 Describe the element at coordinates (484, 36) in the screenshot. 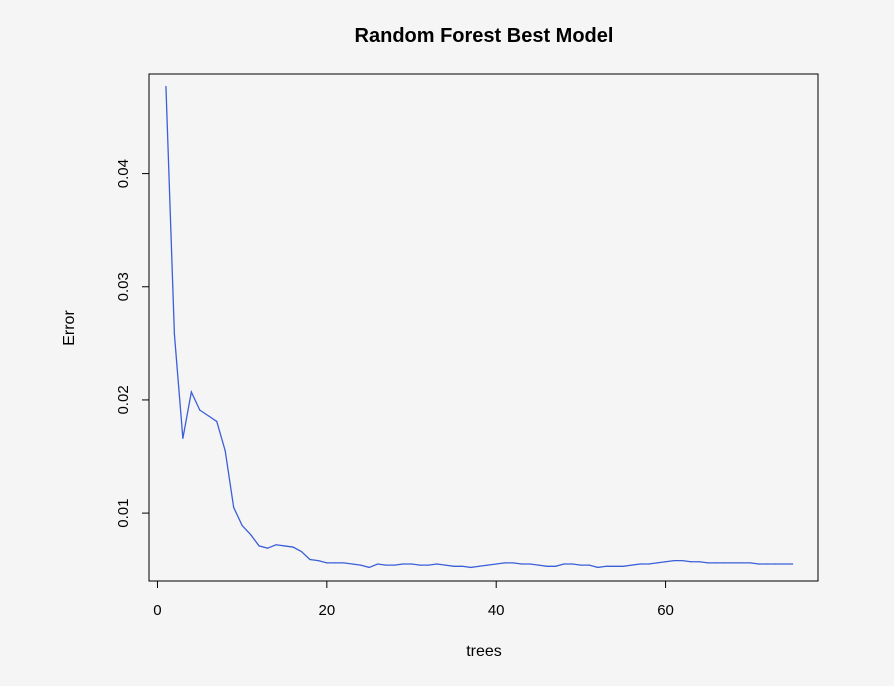

I see `chart-title: Random Forest Best Model` at that location.